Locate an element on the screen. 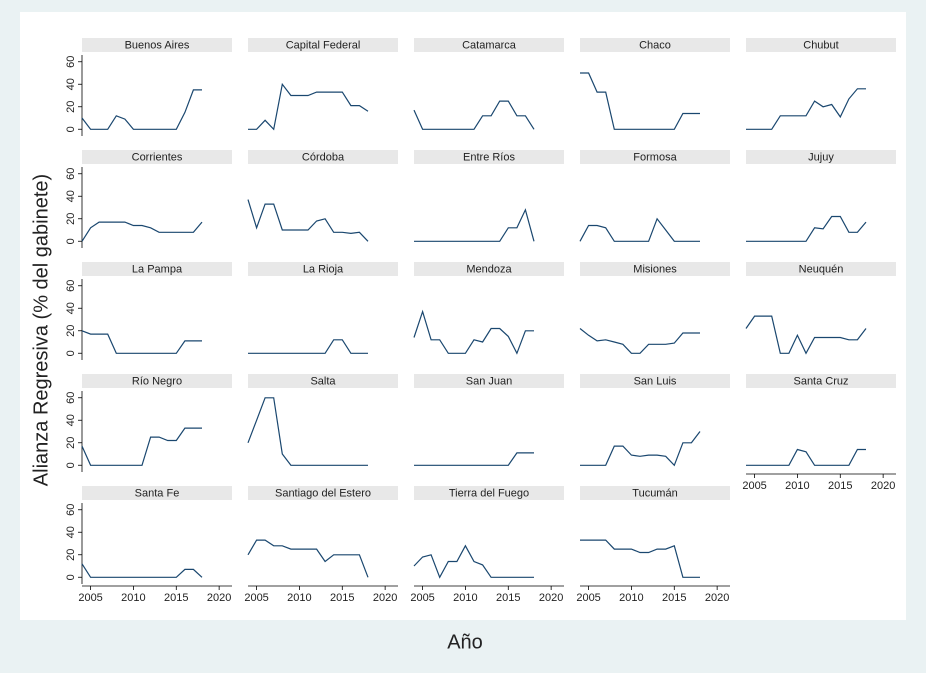 The height and width of the screenshot is (673, 926). panel-title: Santa Cruz is located at coordinates (820, 381).